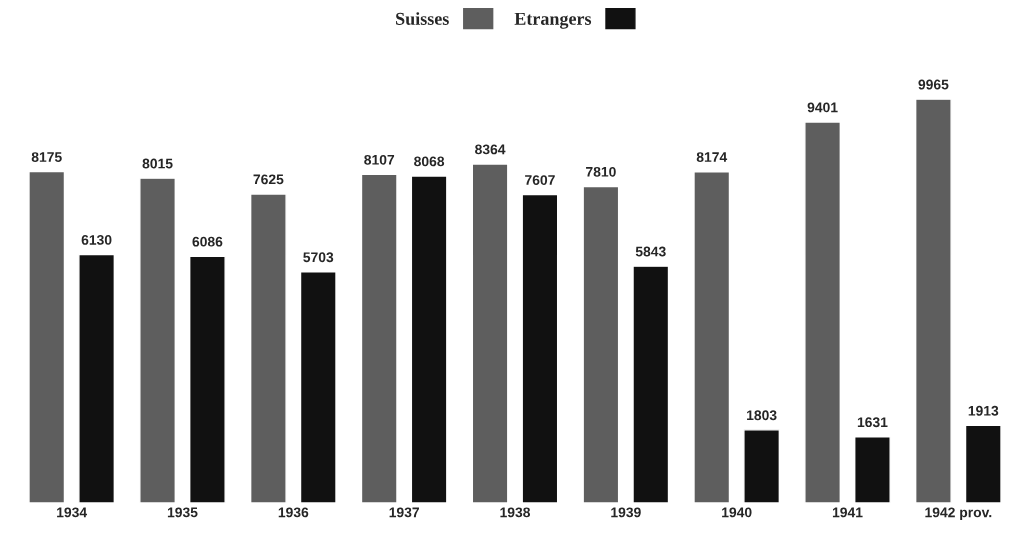 The image size is (1030, 535). Describe the element at coordinates (553, 20) in the screenshot. I see `legend-label: Etrangers` at that location.